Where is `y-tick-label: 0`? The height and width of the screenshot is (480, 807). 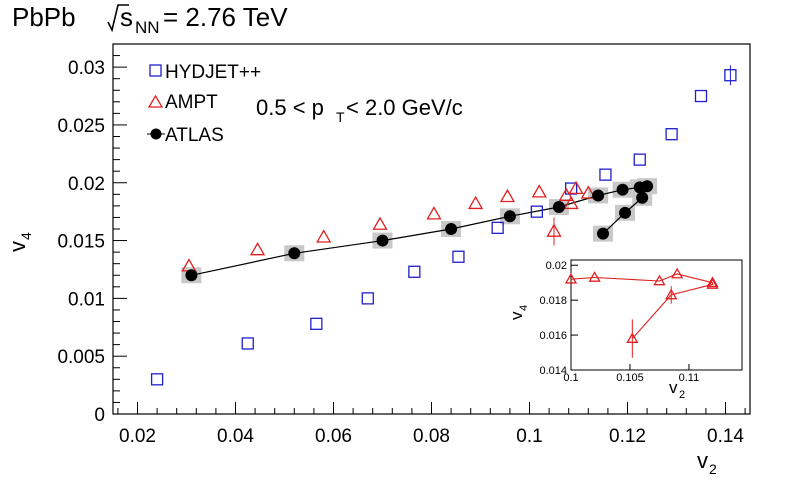 y-tick-label: 0 is located at coordinates (99, 415).